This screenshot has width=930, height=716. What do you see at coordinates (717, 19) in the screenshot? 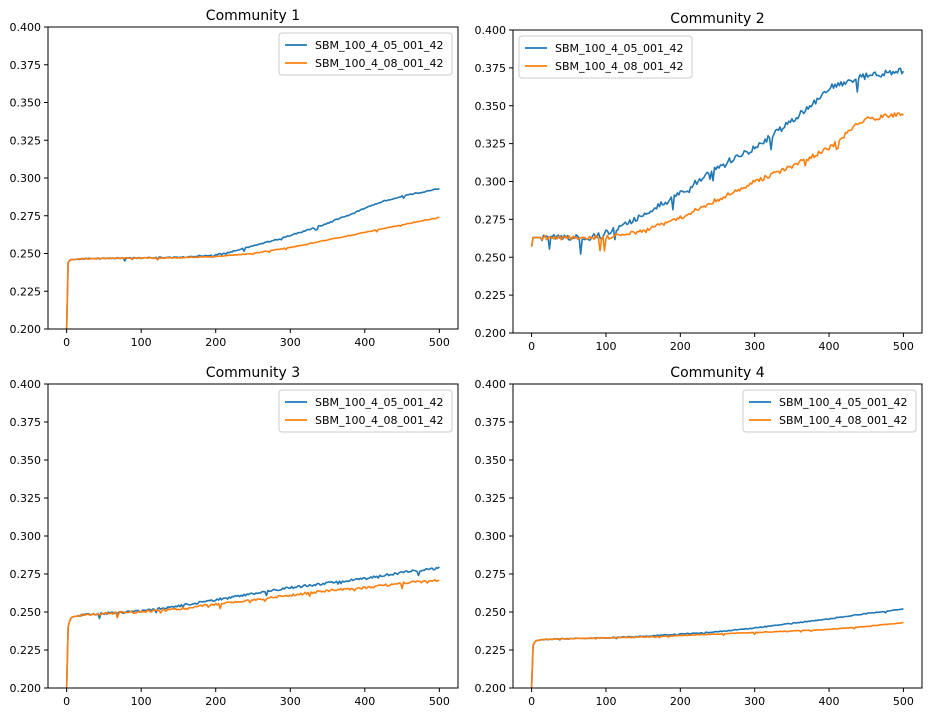
I see `chart-title: Community 2` at bounding box center [717, 19].